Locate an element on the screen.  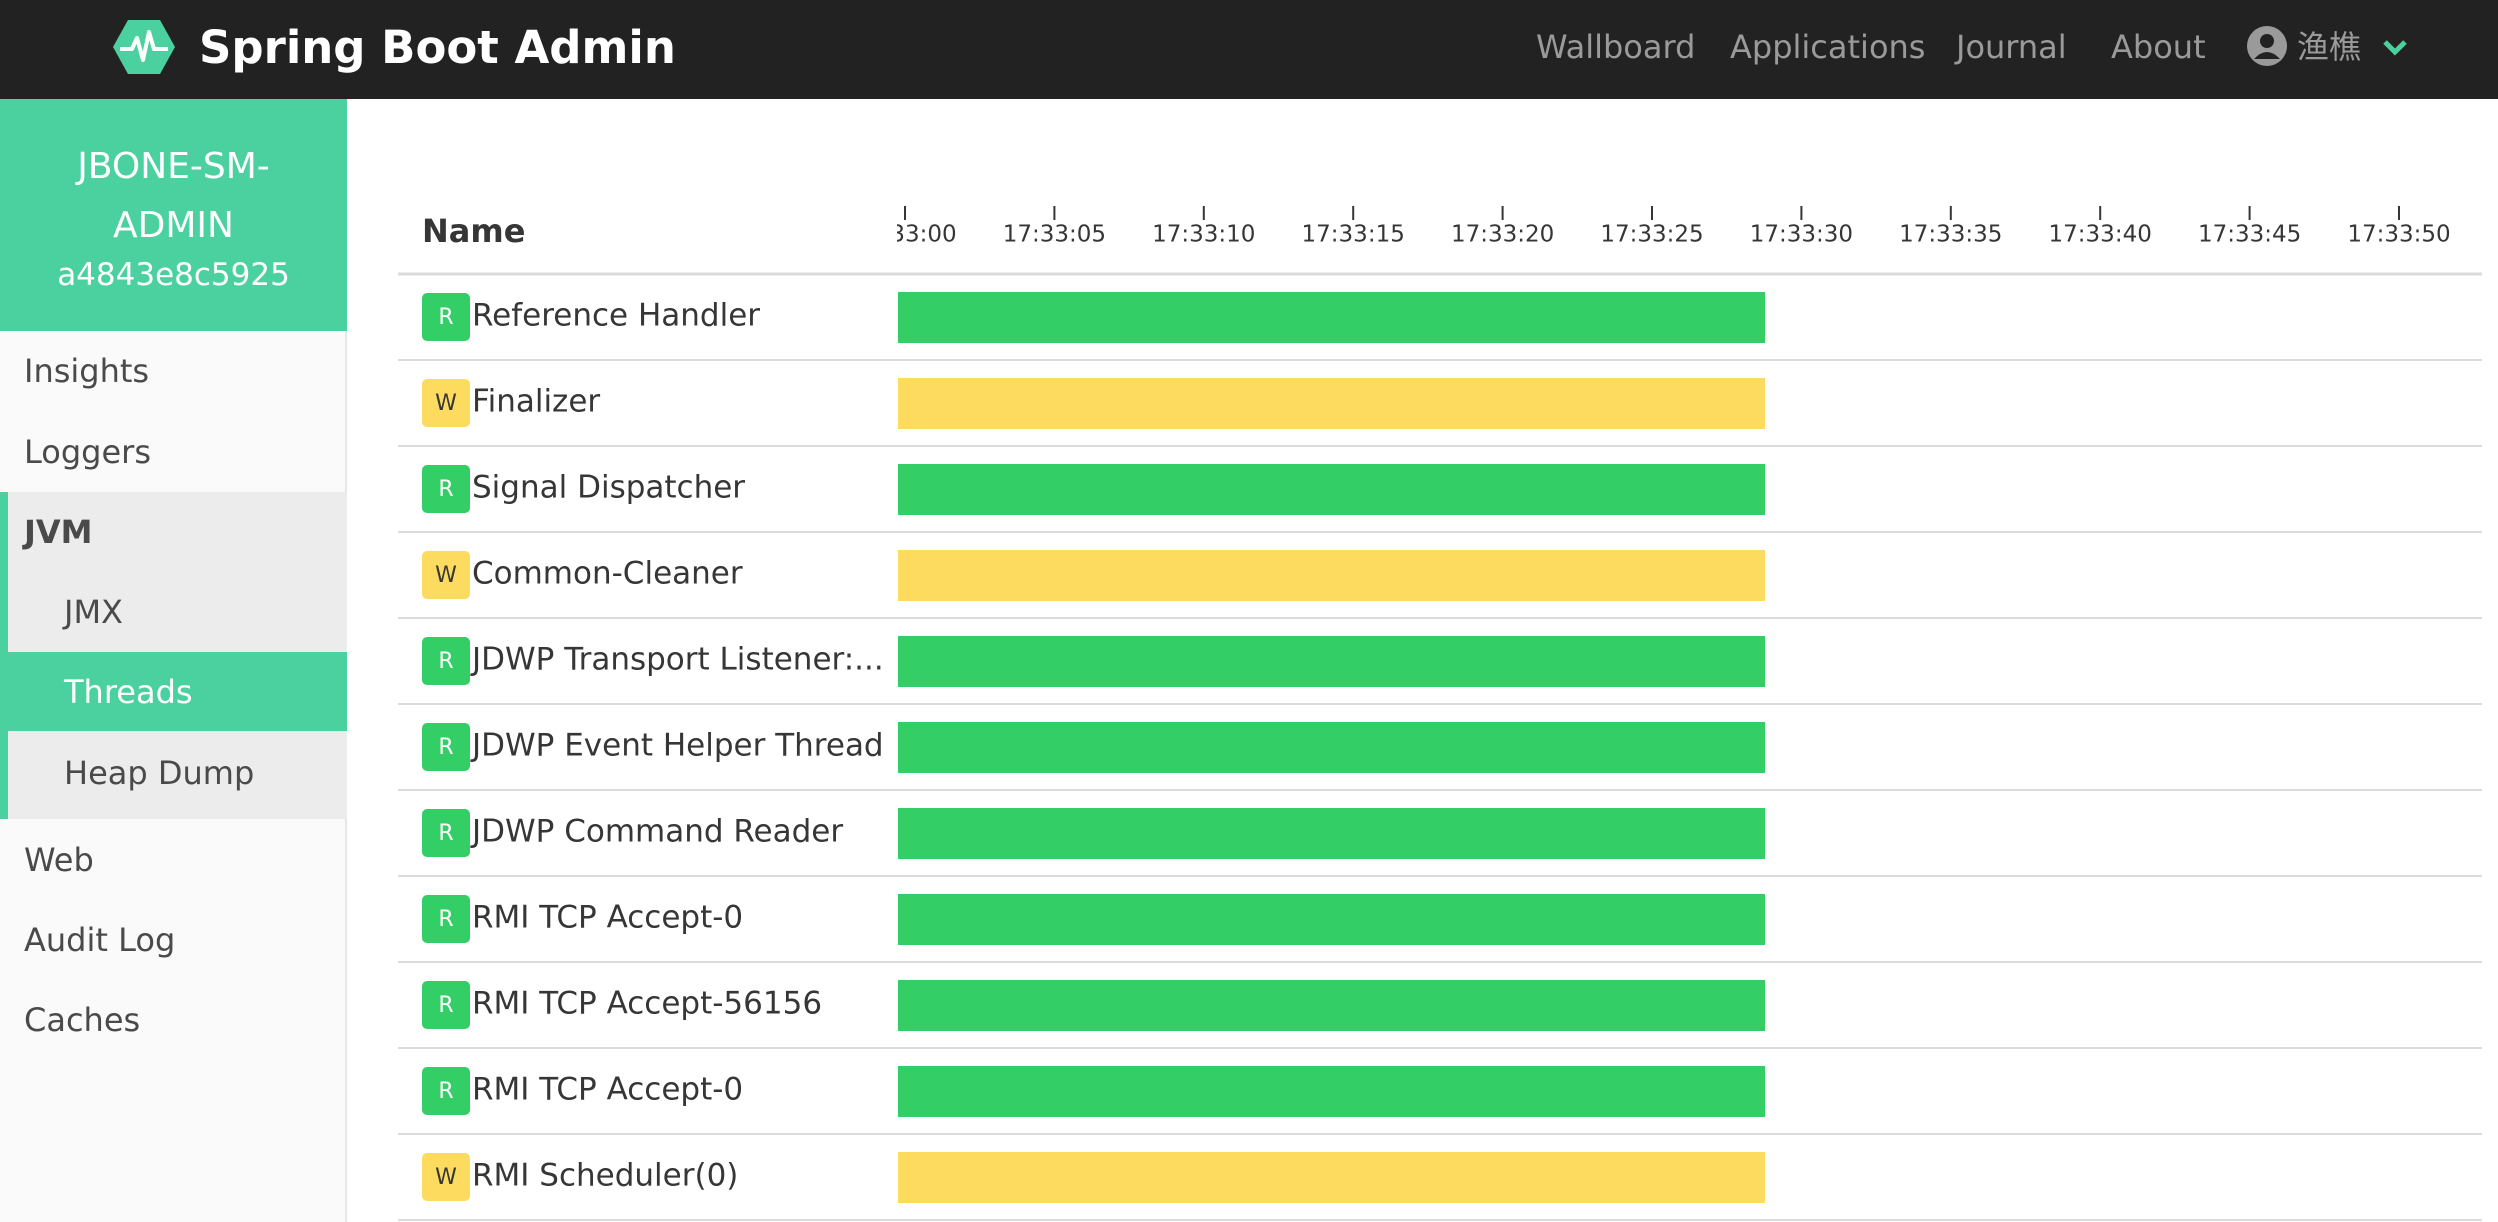
nav-subitem: JMX is located at coordinates (93, 612).